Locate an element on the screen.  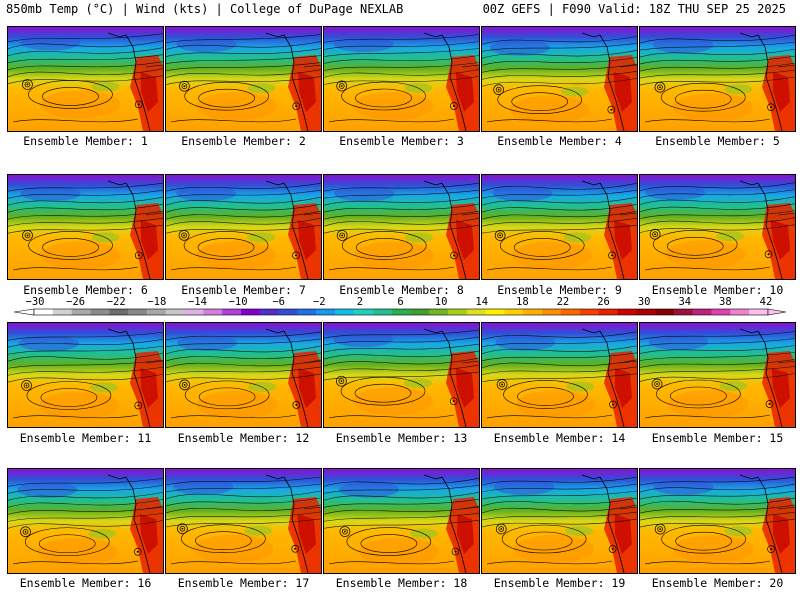
member-number: 7 is located at coordinates (302, 290).